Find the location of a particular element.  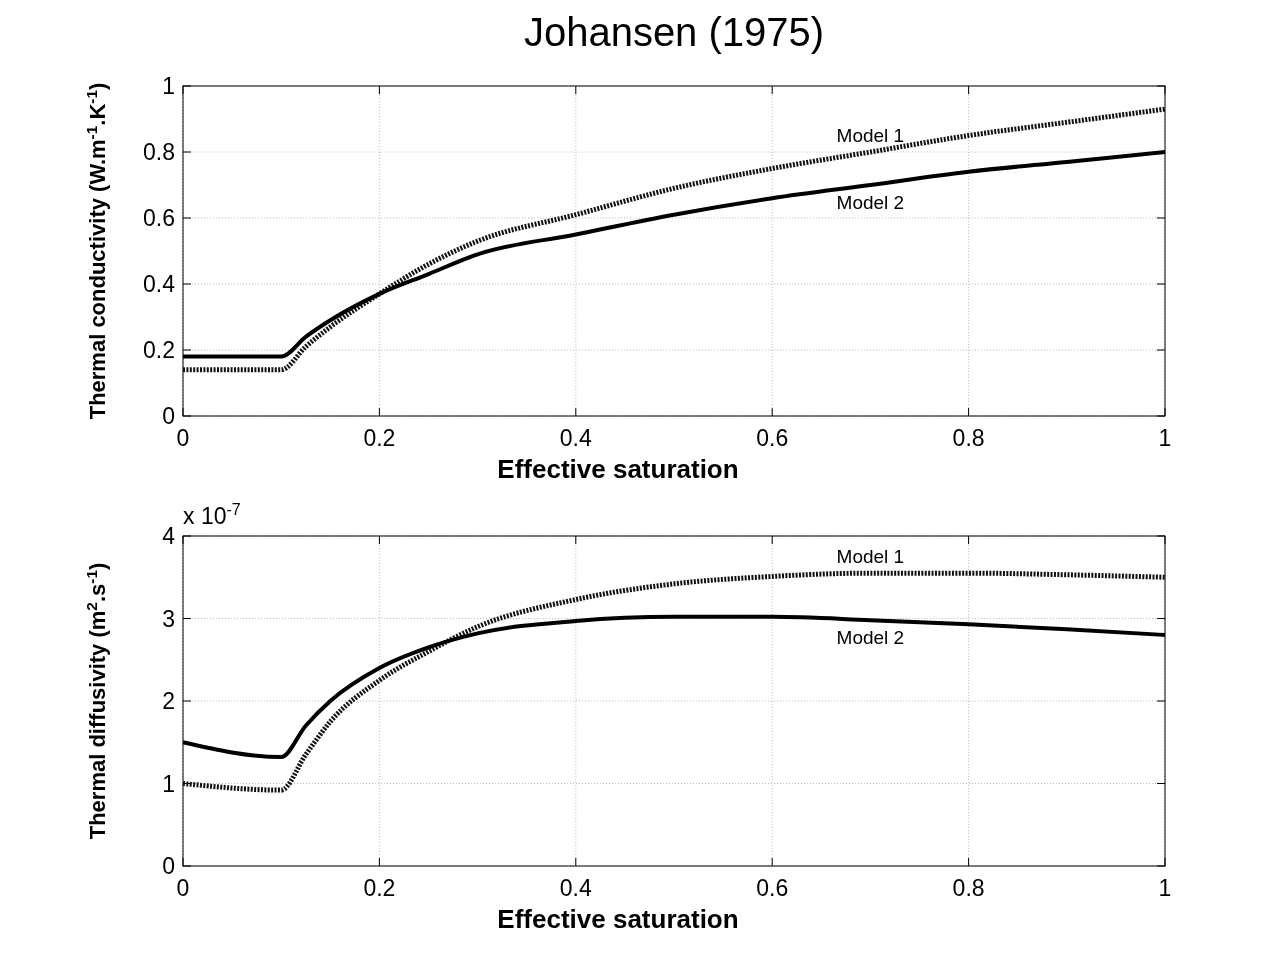

y-tick-label: 3 is located at coordinates (168, 618).